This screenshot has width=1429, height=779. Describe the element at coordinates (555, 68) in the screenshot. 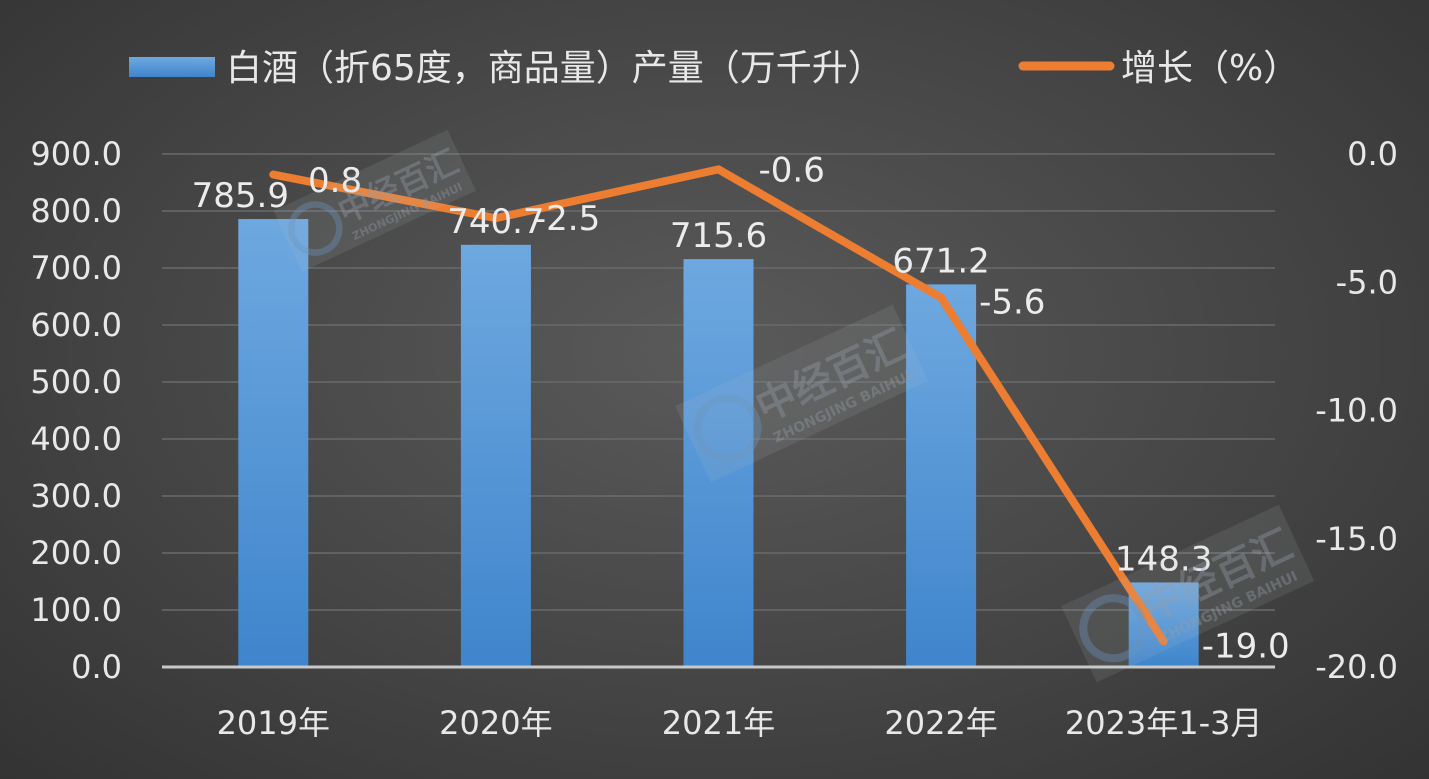

I see `legend-bar-label: 白酒（折65度，商品量）产量（万千升）` at that location.